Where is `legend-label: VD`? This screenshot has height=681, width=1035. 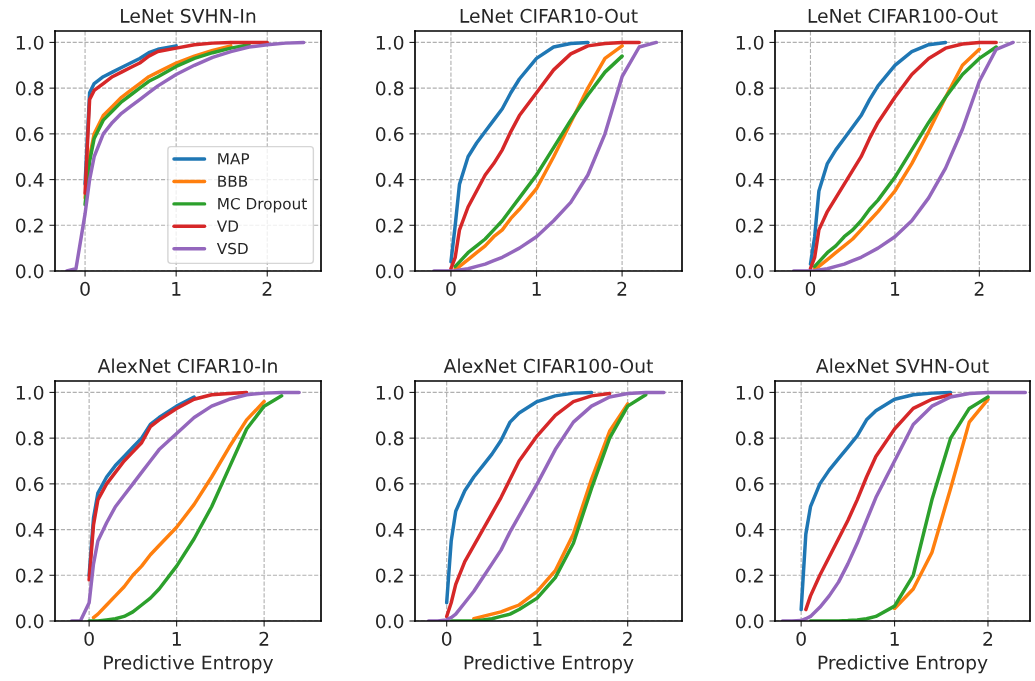
legend-label: VD is located at coordinates (227, 226).